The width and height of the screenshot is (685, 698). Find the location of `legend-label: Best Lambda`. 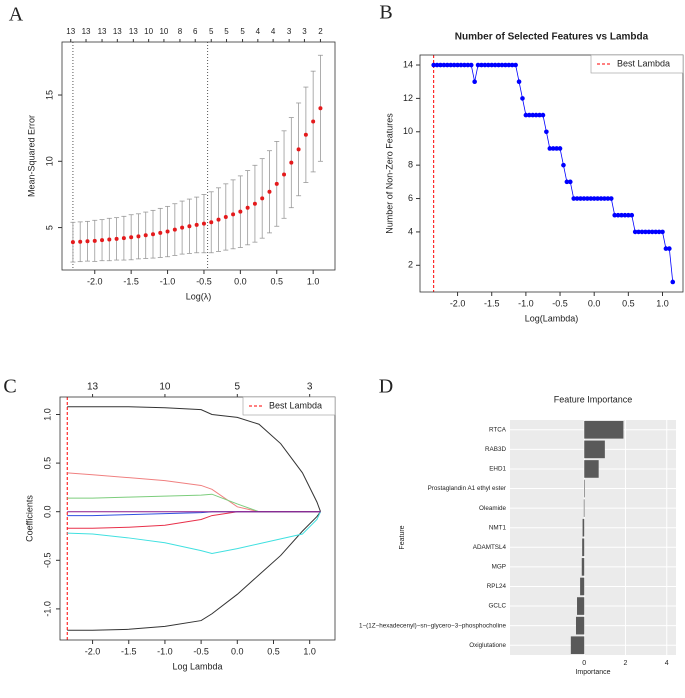

legend-label: Best Lambda is located at coordinates (295, 405).